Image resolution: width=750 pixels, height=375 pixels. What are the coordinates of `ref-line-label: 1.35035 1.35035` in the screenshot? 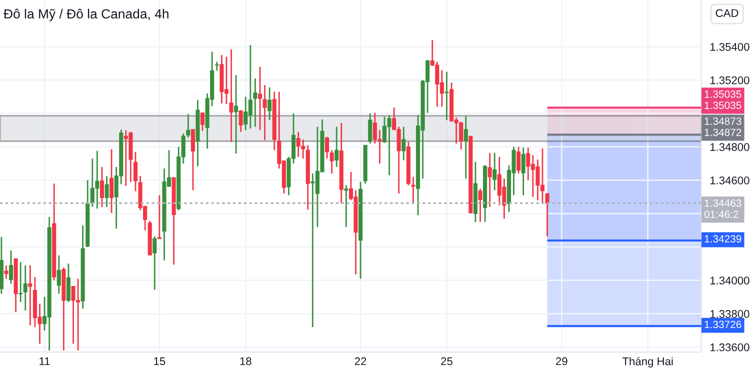 It's located at (723, 100).